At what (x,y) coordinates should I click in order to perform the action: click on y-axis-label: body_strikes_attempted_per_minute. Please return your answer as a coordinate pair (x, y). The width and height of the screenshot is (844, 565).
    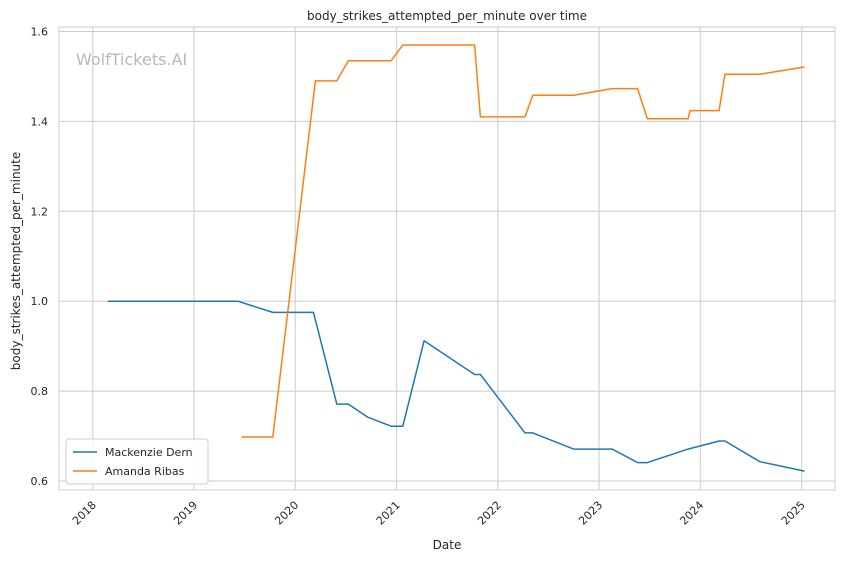
    Looking at the image, I should click on (16, 261).